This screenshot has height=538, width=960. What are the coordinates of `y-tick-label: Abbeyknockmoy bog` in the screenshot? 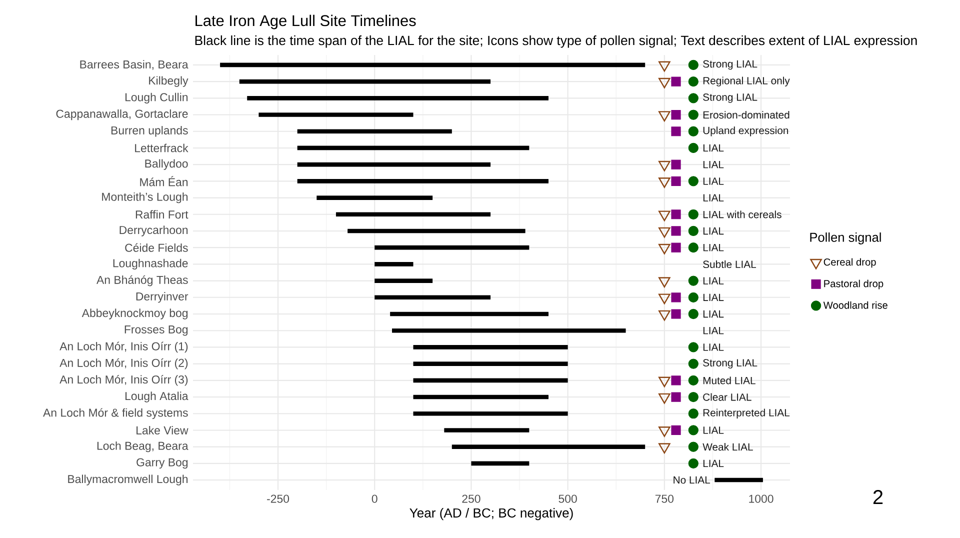 It's located at (135, 314).